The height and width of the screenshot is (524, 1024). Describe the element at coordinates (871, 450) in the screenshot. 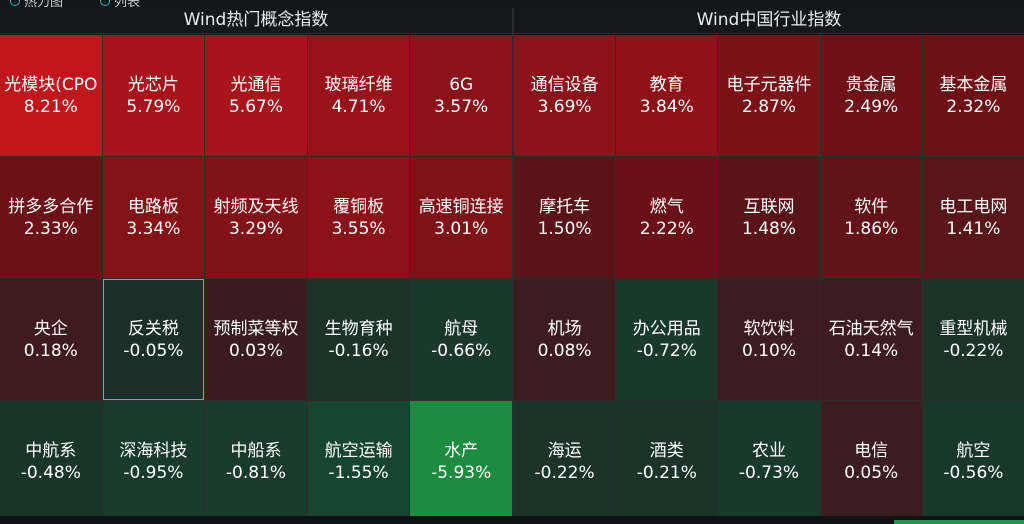

I see `cell-name: 电信` at that location.